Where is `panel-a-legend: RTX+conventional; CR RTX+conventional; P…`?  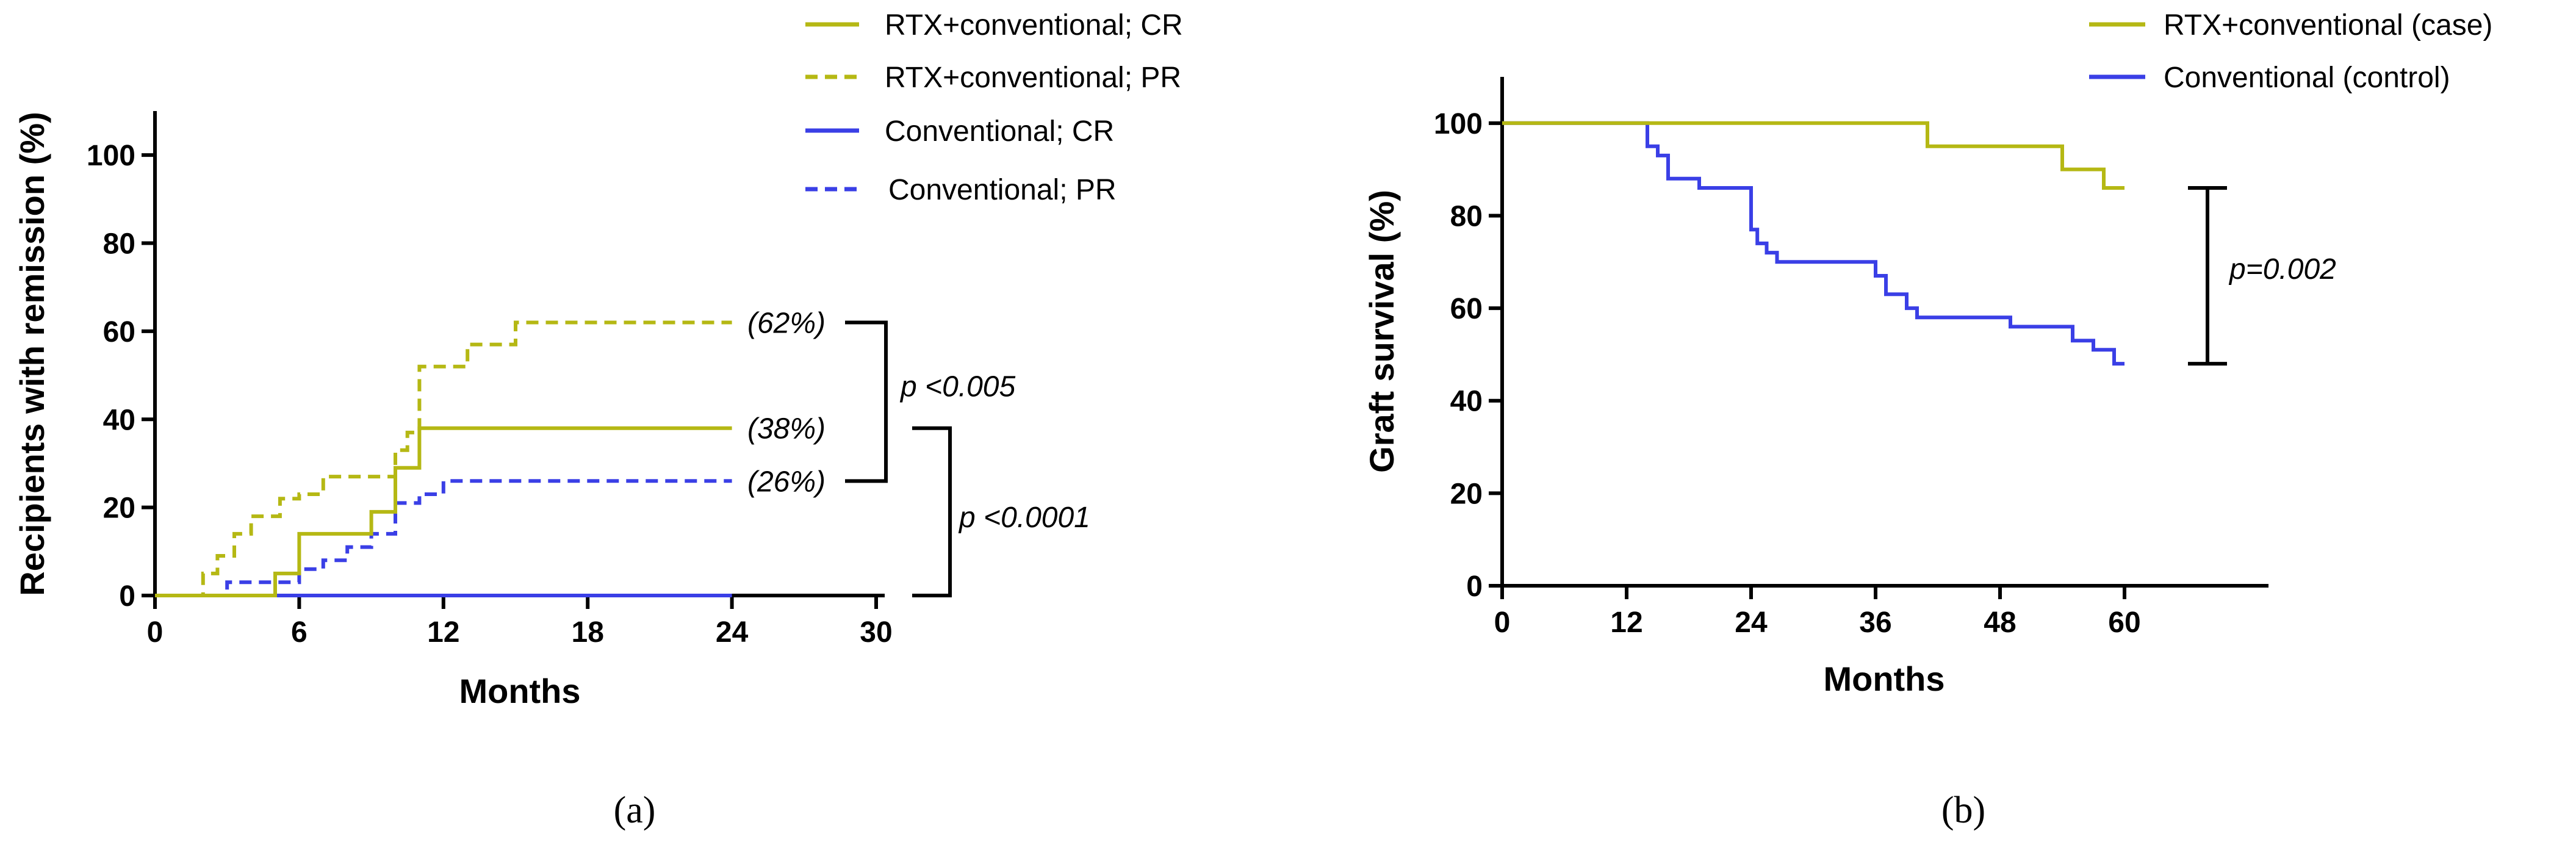
panel-a-legend: RTX+conventional; CR RTX+conventional; P… is located at coordinates (994, 107).